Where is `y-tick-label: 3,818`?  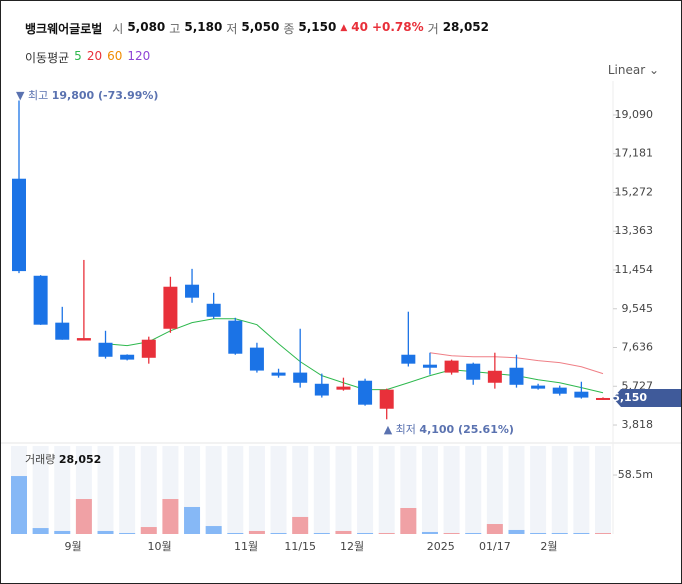
y-tick-label: 3,818 is located at coordinates (638, 424).